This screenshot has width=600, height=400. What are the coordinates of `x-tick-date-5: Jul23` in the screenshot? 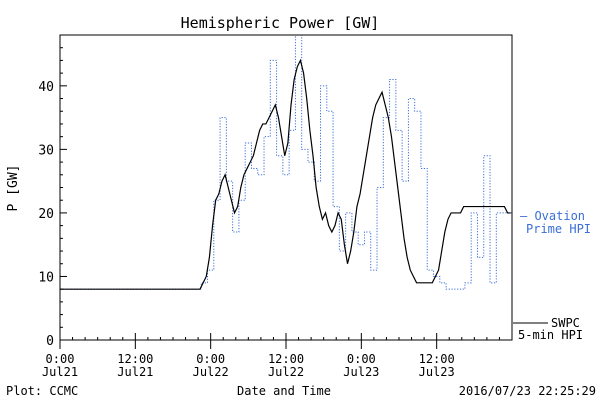 It's located at (437, 372).